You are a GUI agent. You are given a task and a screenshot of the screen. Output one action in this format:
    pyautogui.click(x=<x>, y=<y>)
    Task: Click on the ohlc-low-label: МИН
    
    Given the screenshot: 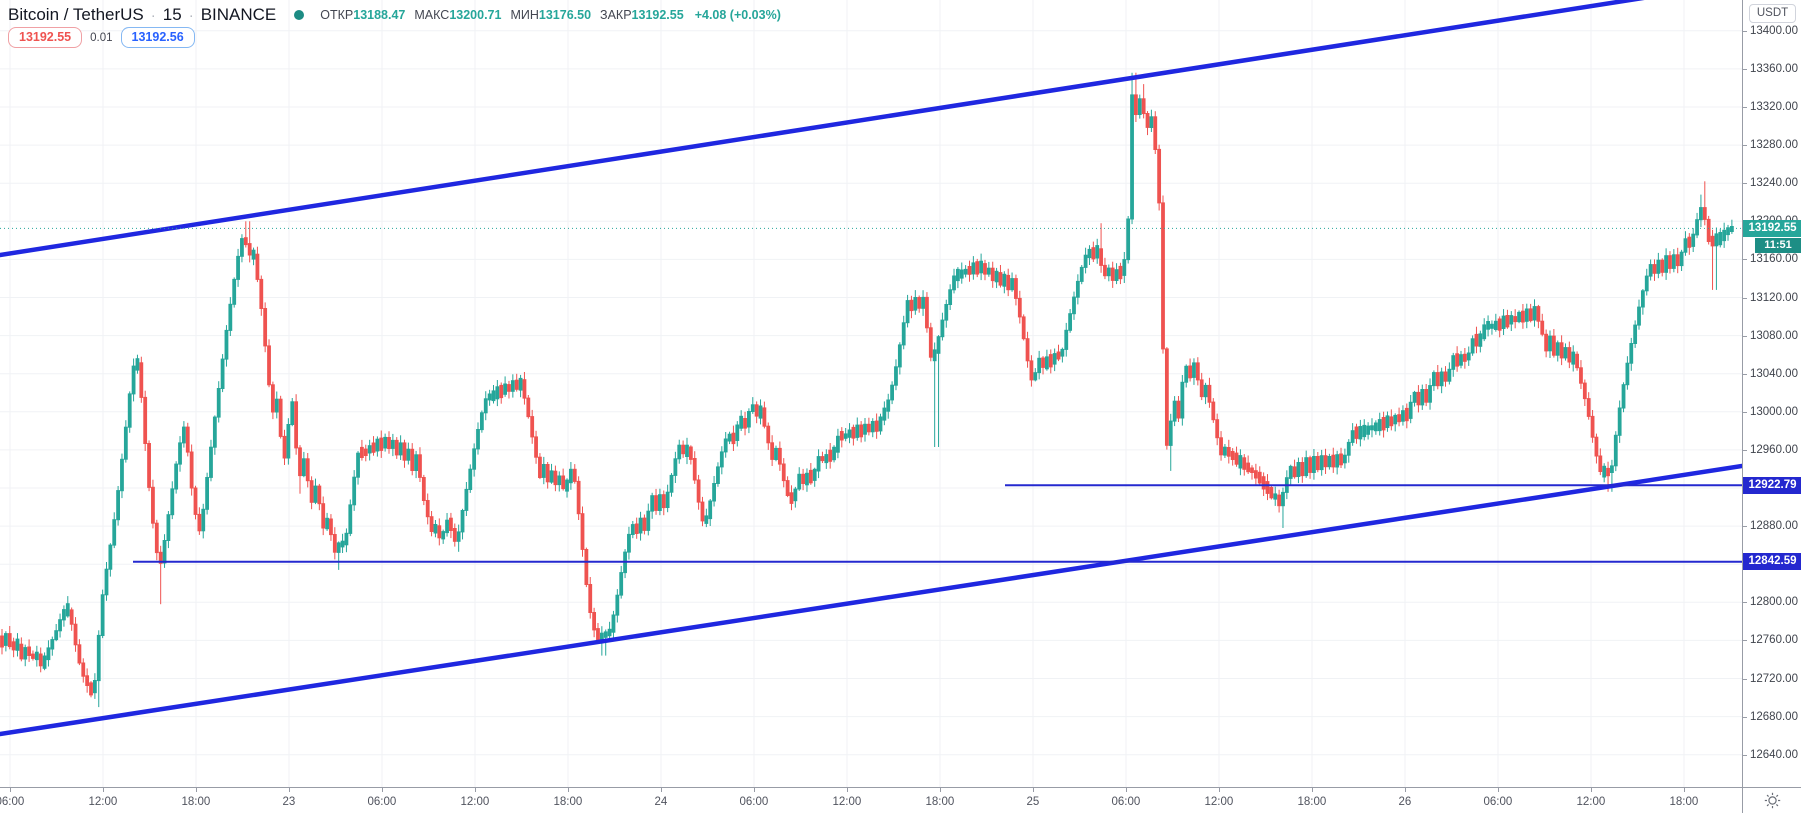 What is the action you would take?
    pyautogui.click(x=524, y=15)
    